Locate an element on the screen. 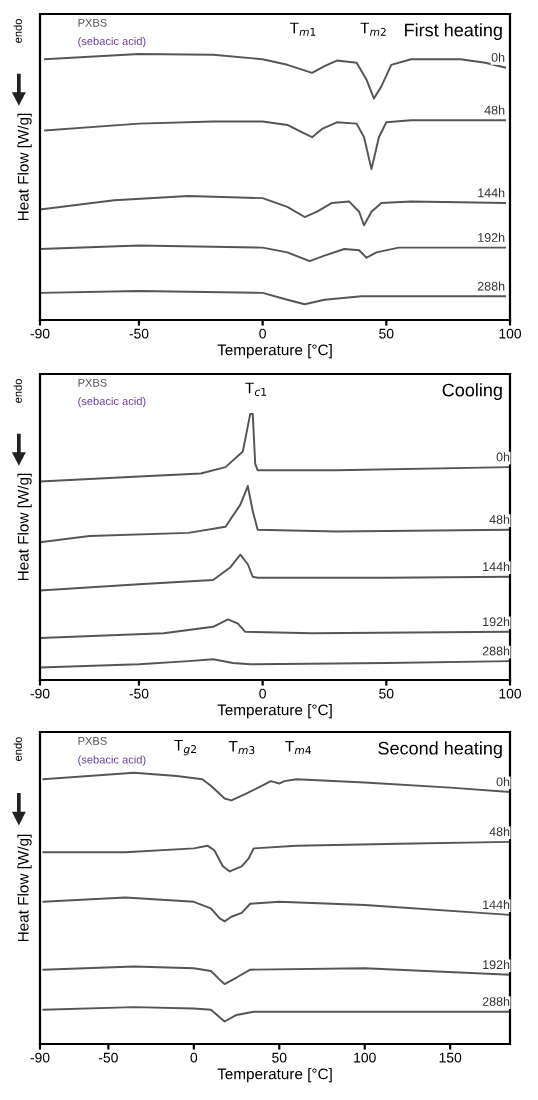 This screenshot has height=1100, width=538. chart-title: Cooling is located at coordinates (472, 392).